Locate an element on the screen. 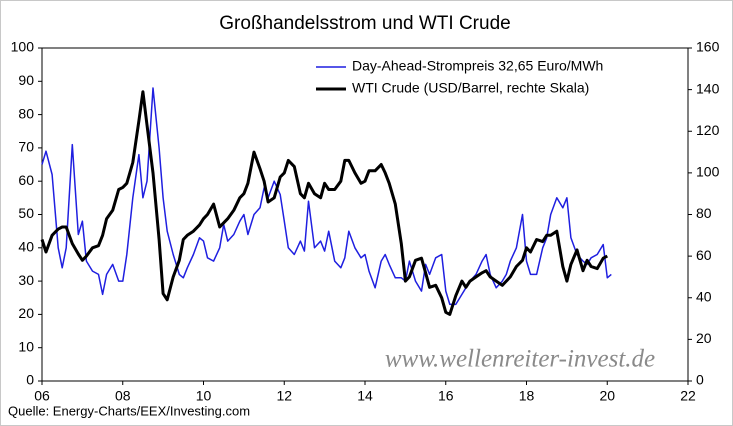  y2-tick-label: 60 is located at coordinates (704, 255).